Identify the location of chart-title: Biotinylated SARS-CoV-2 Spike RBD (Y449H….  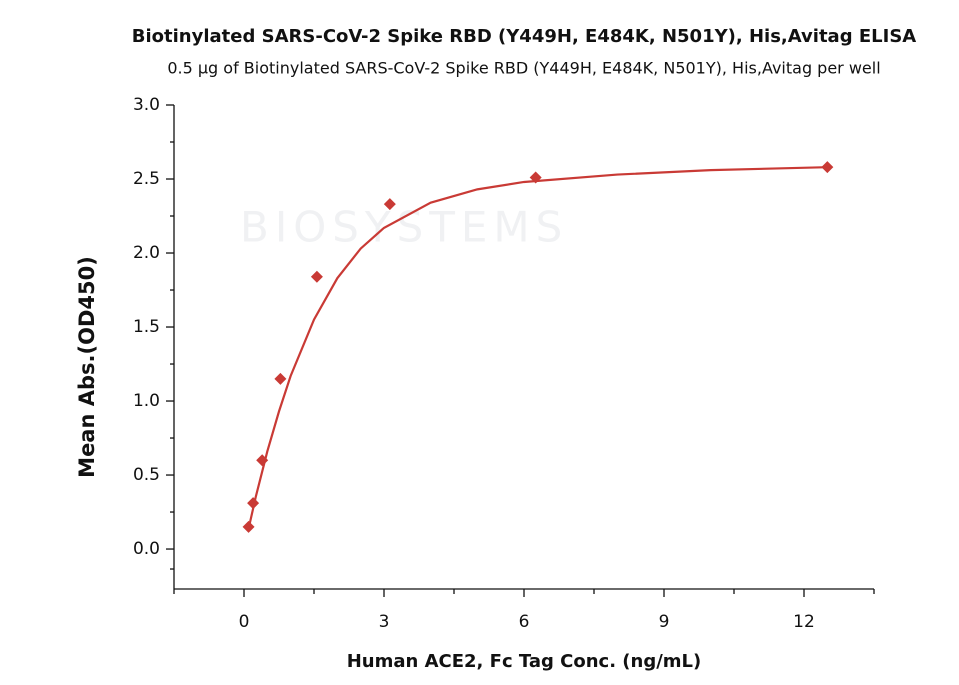
(524, 36).